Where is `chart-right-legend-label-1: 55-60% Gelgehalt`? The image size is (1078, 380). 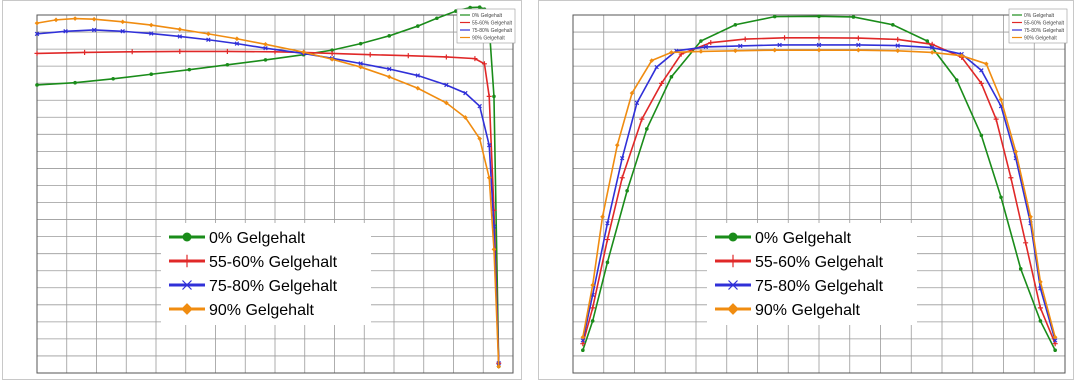 chart-right-legend-label-1: 55-60% Gelgehalt is located at coordinates (819, 262).